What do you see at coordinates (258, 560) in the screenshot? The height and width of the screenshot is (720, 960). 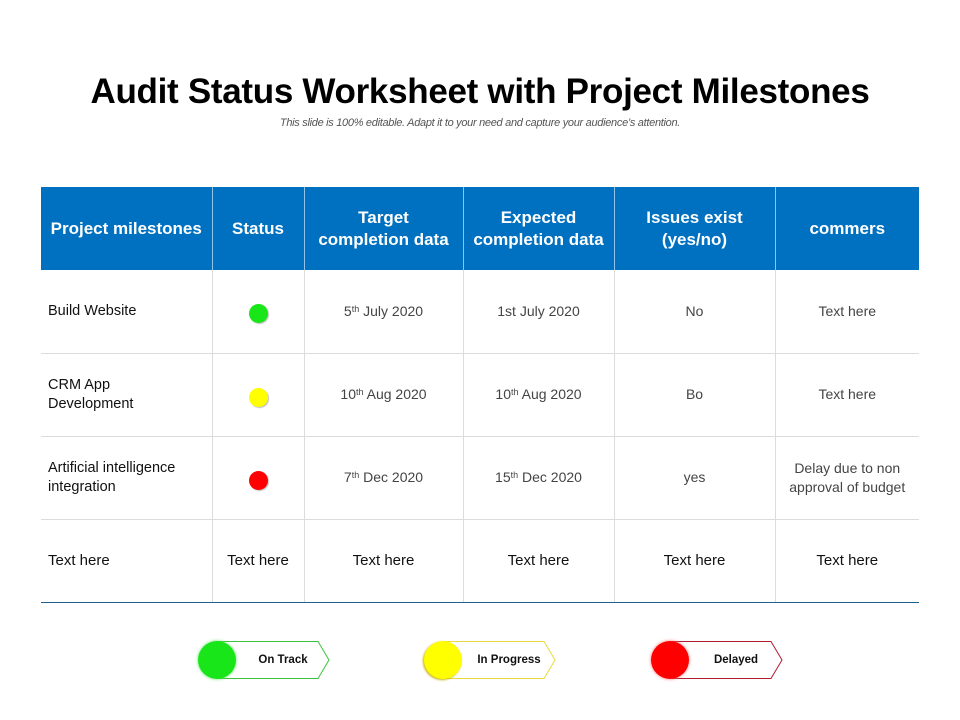 I see `status-cell: Text here` at bounding box center [258, 560].